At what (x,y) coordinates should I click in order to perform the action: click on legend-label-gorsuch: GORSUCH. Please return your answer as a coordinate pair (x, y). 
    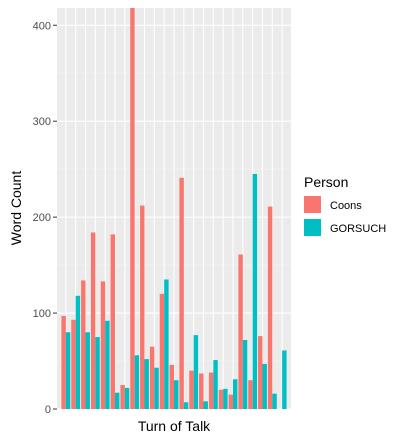
    Looking at the image, I should click on (358, 229).